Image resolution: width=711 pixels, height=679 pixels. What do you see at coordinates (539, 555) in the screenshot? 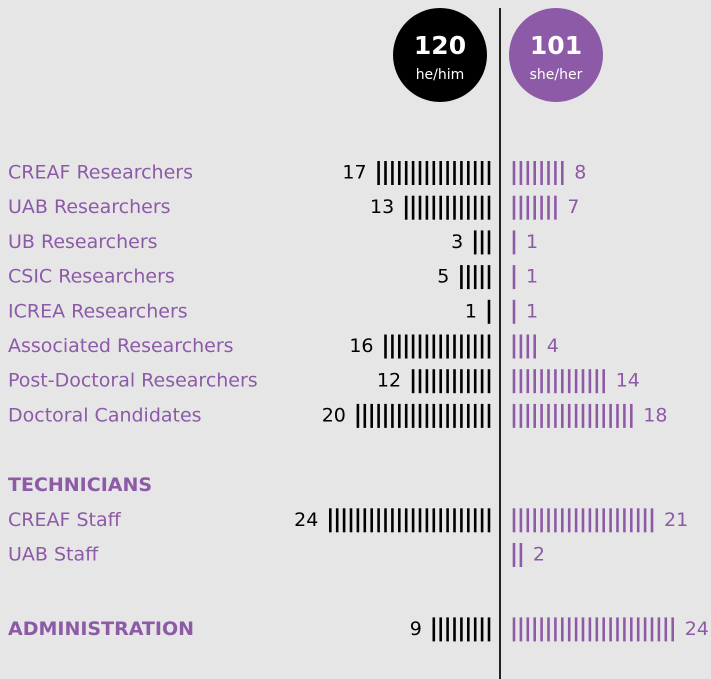
I see `value-label: 2` at bounding box center [539, 555].